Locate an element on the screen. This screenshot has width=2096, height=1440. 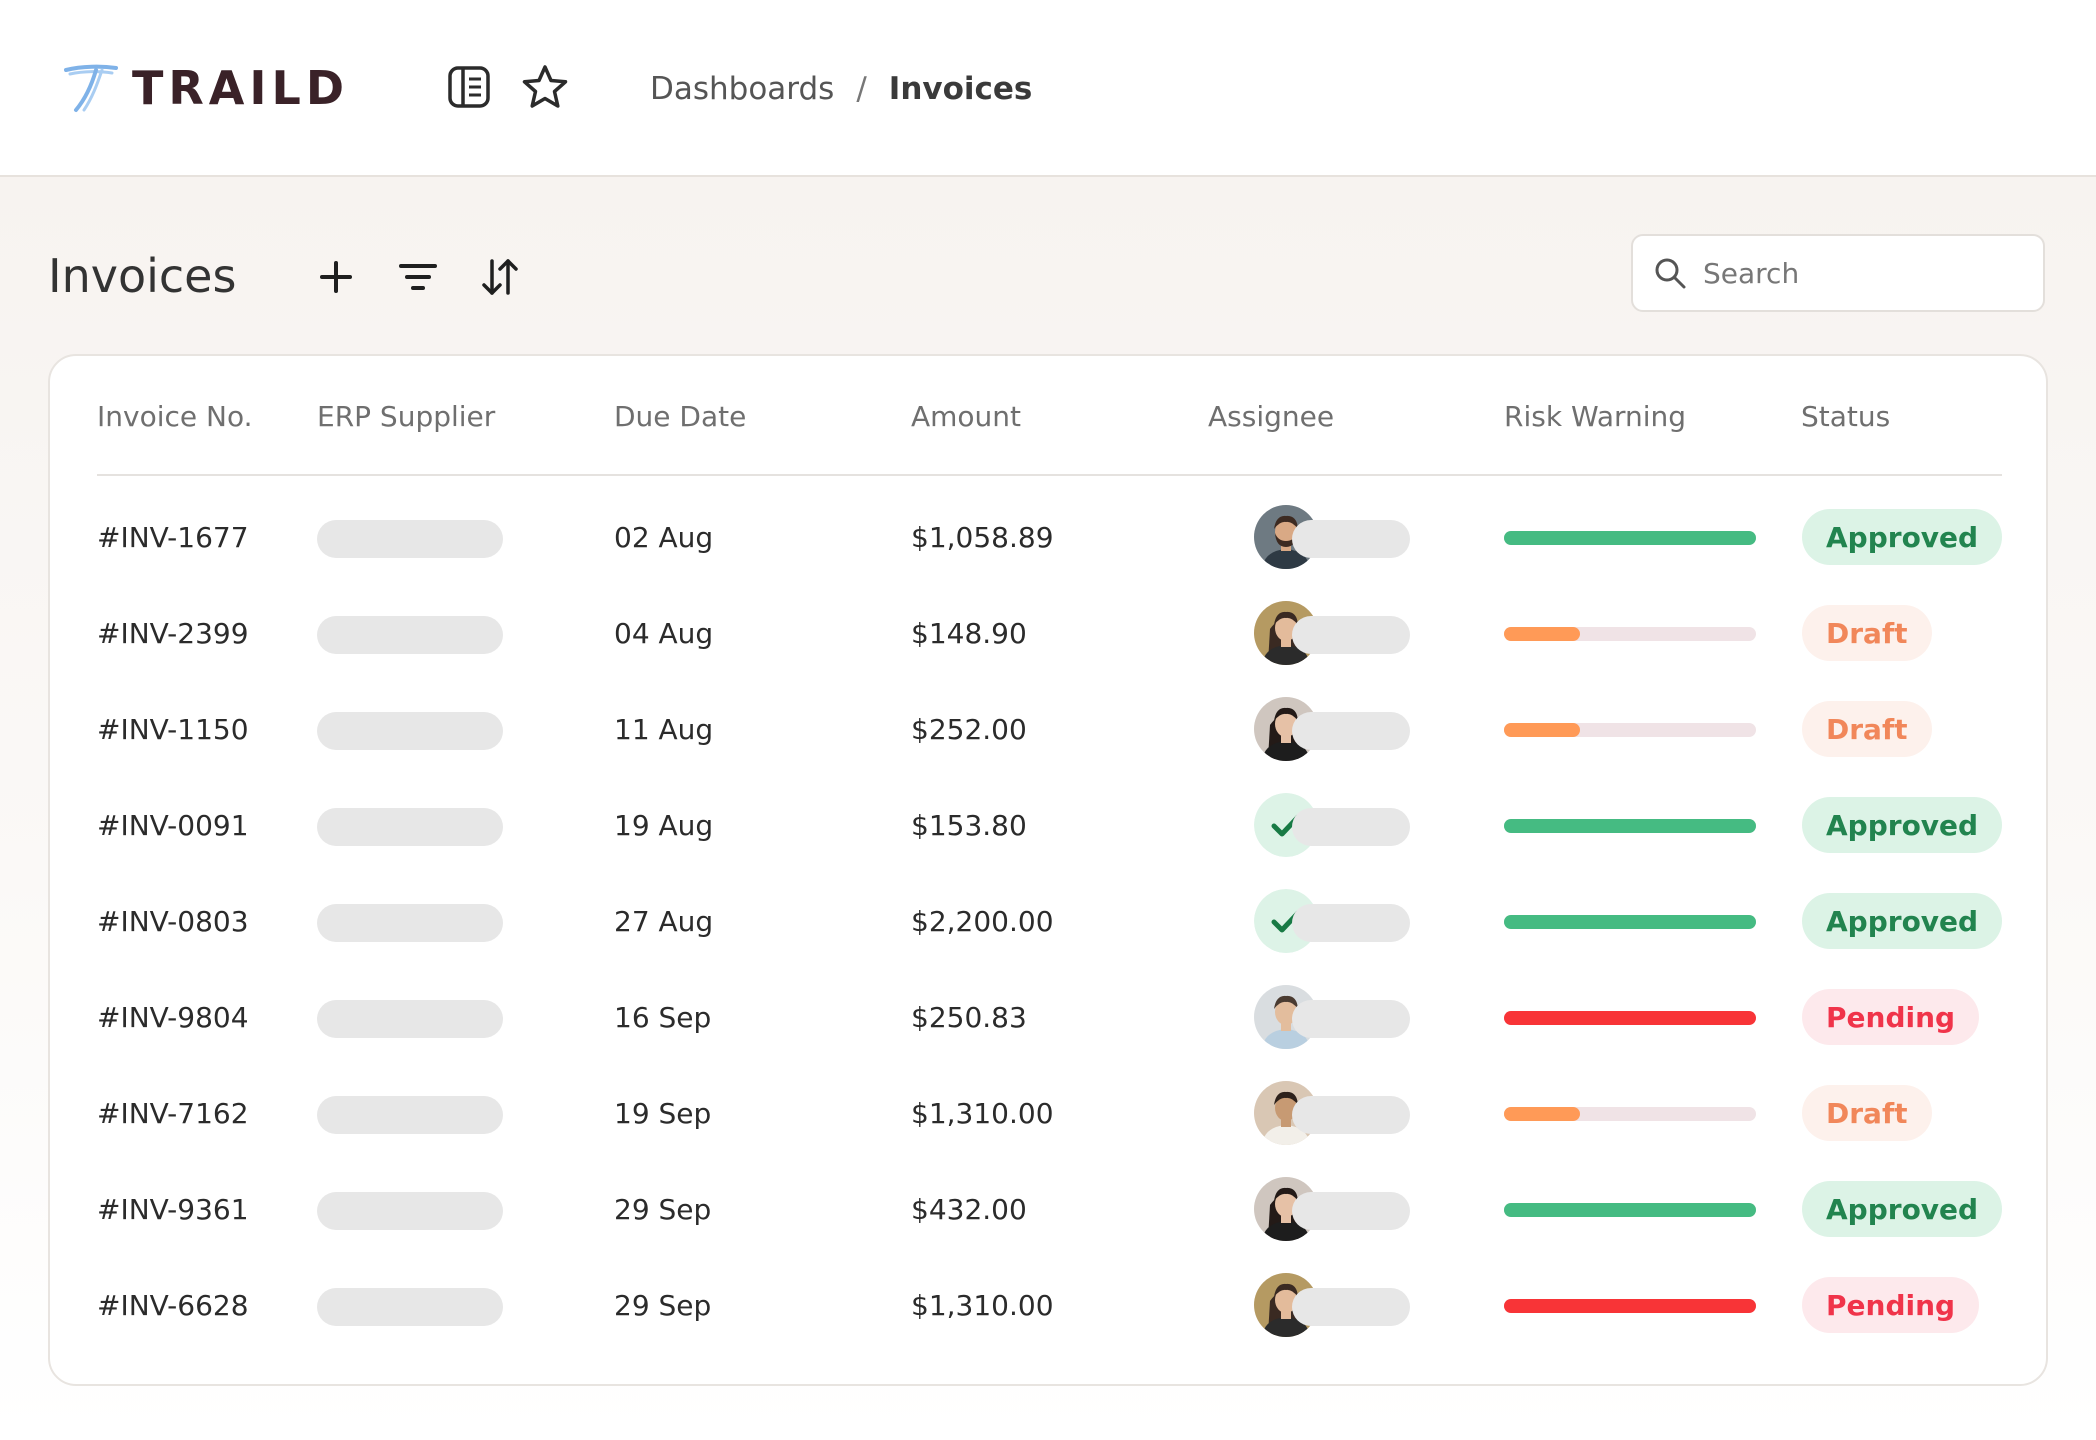
amount: $1,058.89 is located at coordinates (982, 537).